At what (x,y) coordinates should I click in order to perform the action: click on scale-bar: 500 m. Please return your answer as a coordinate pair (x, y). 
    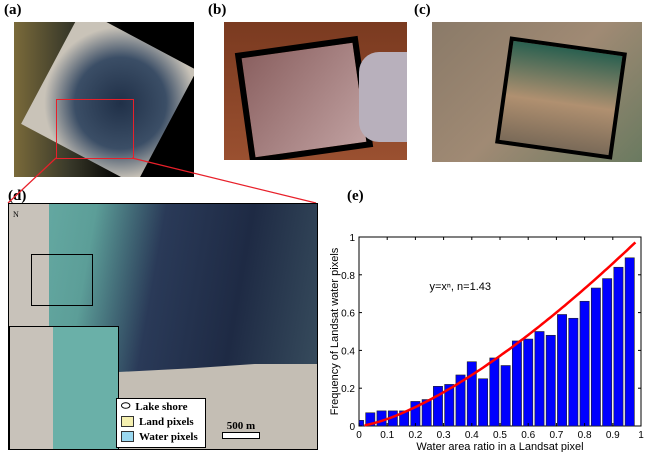
    Looking at the image, I should click on (241, 429).